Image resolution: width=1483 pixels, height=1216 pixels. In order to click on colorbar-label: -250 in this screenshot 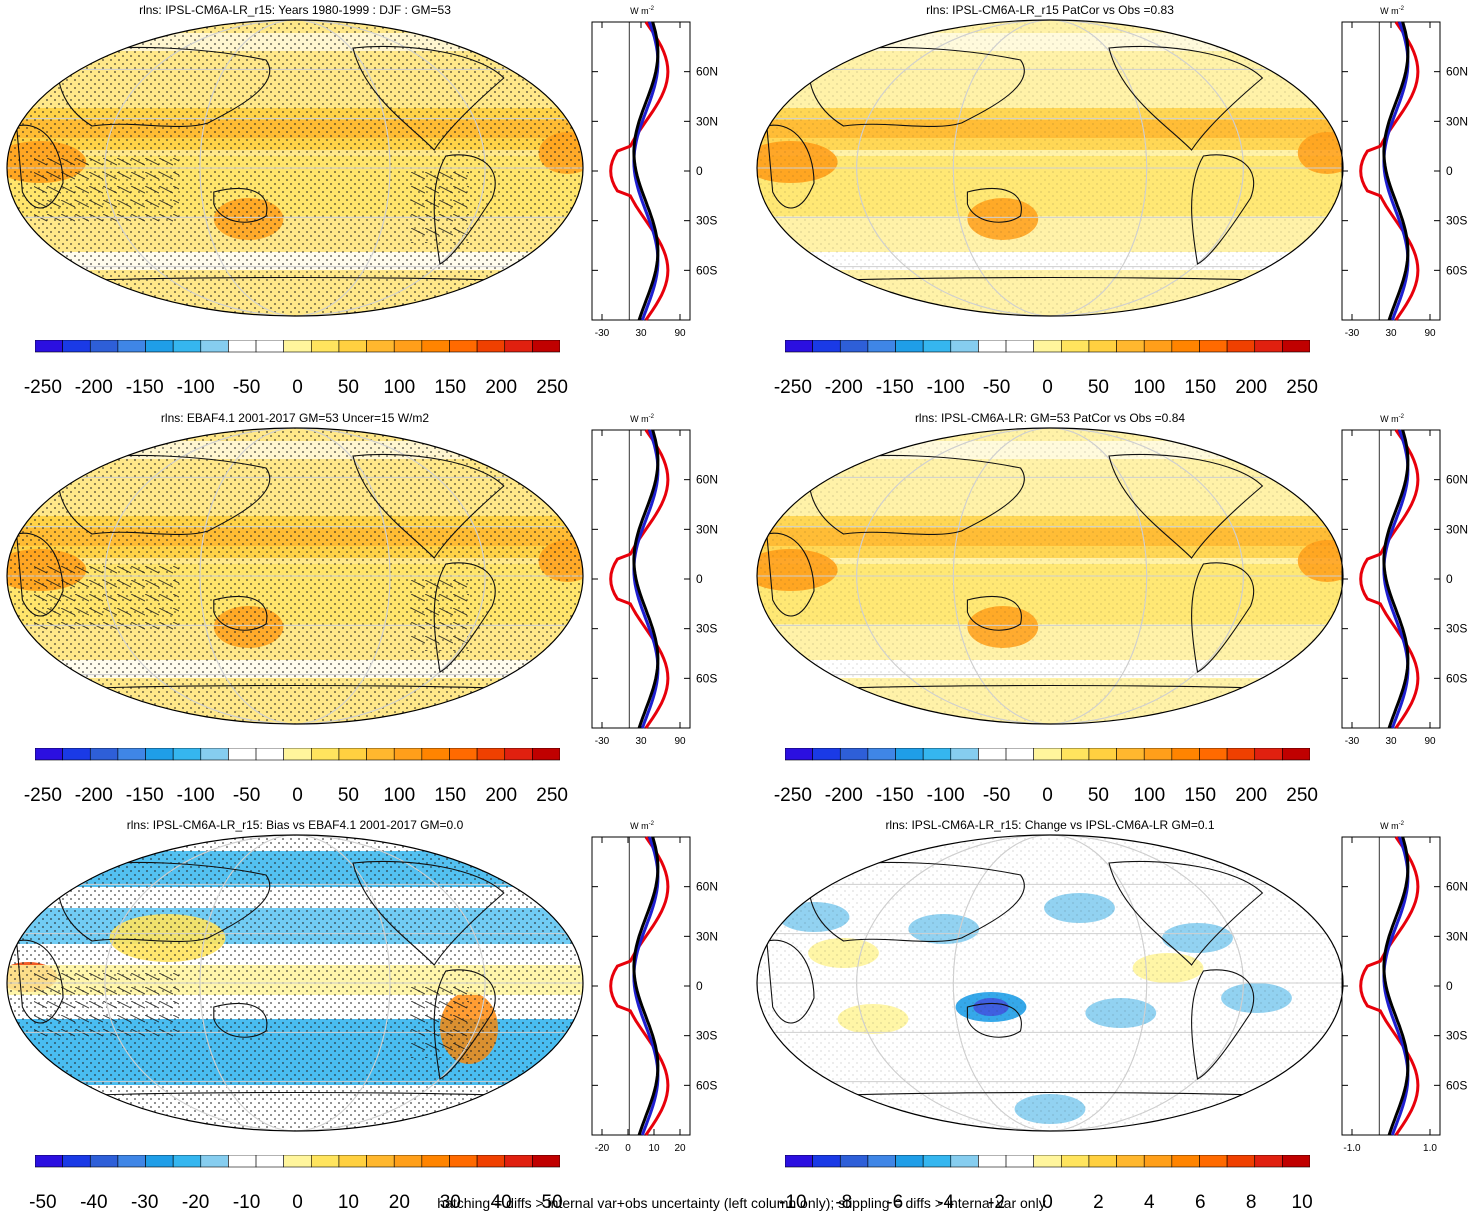, I will do `click(42, 795)`.